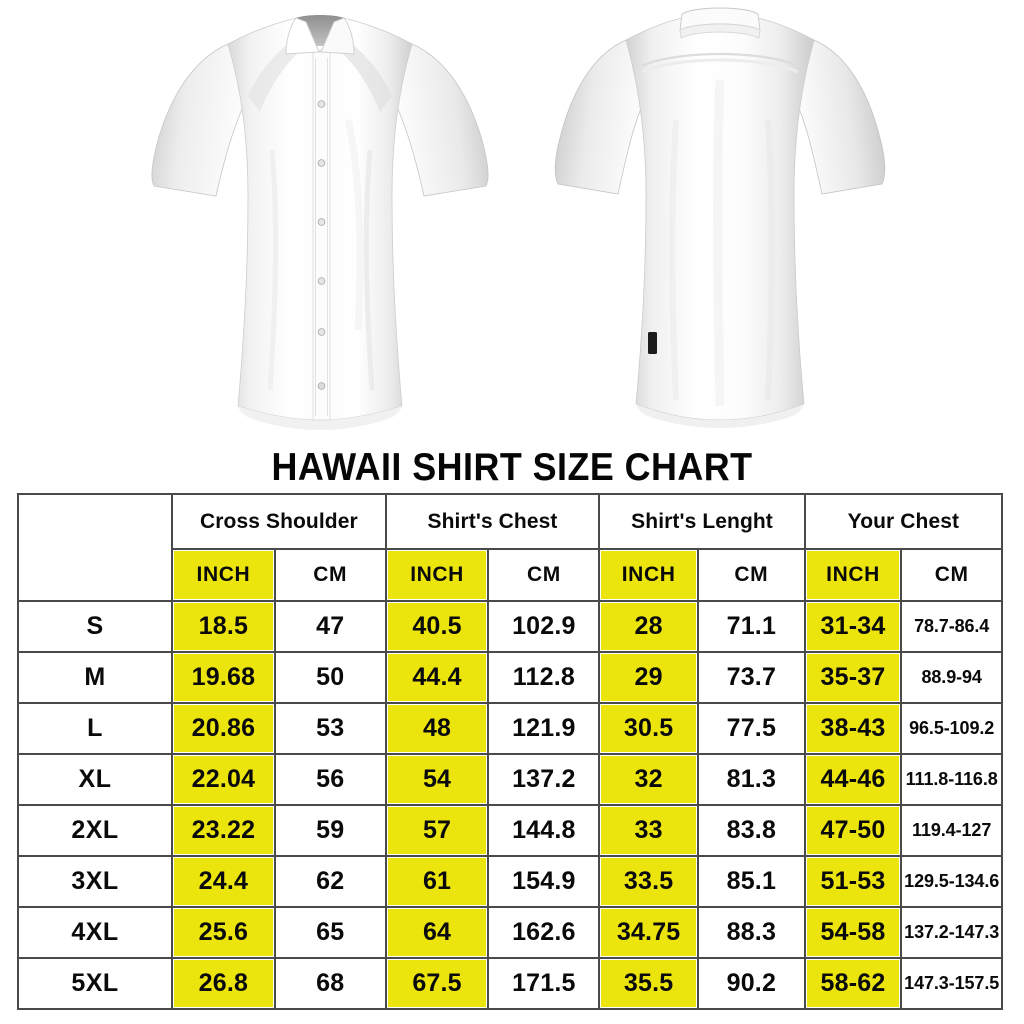  Describe the element at coordinates (544, 932) in the screenshot. I see `cell-shirts-chest-cm: 162.6` at that location.